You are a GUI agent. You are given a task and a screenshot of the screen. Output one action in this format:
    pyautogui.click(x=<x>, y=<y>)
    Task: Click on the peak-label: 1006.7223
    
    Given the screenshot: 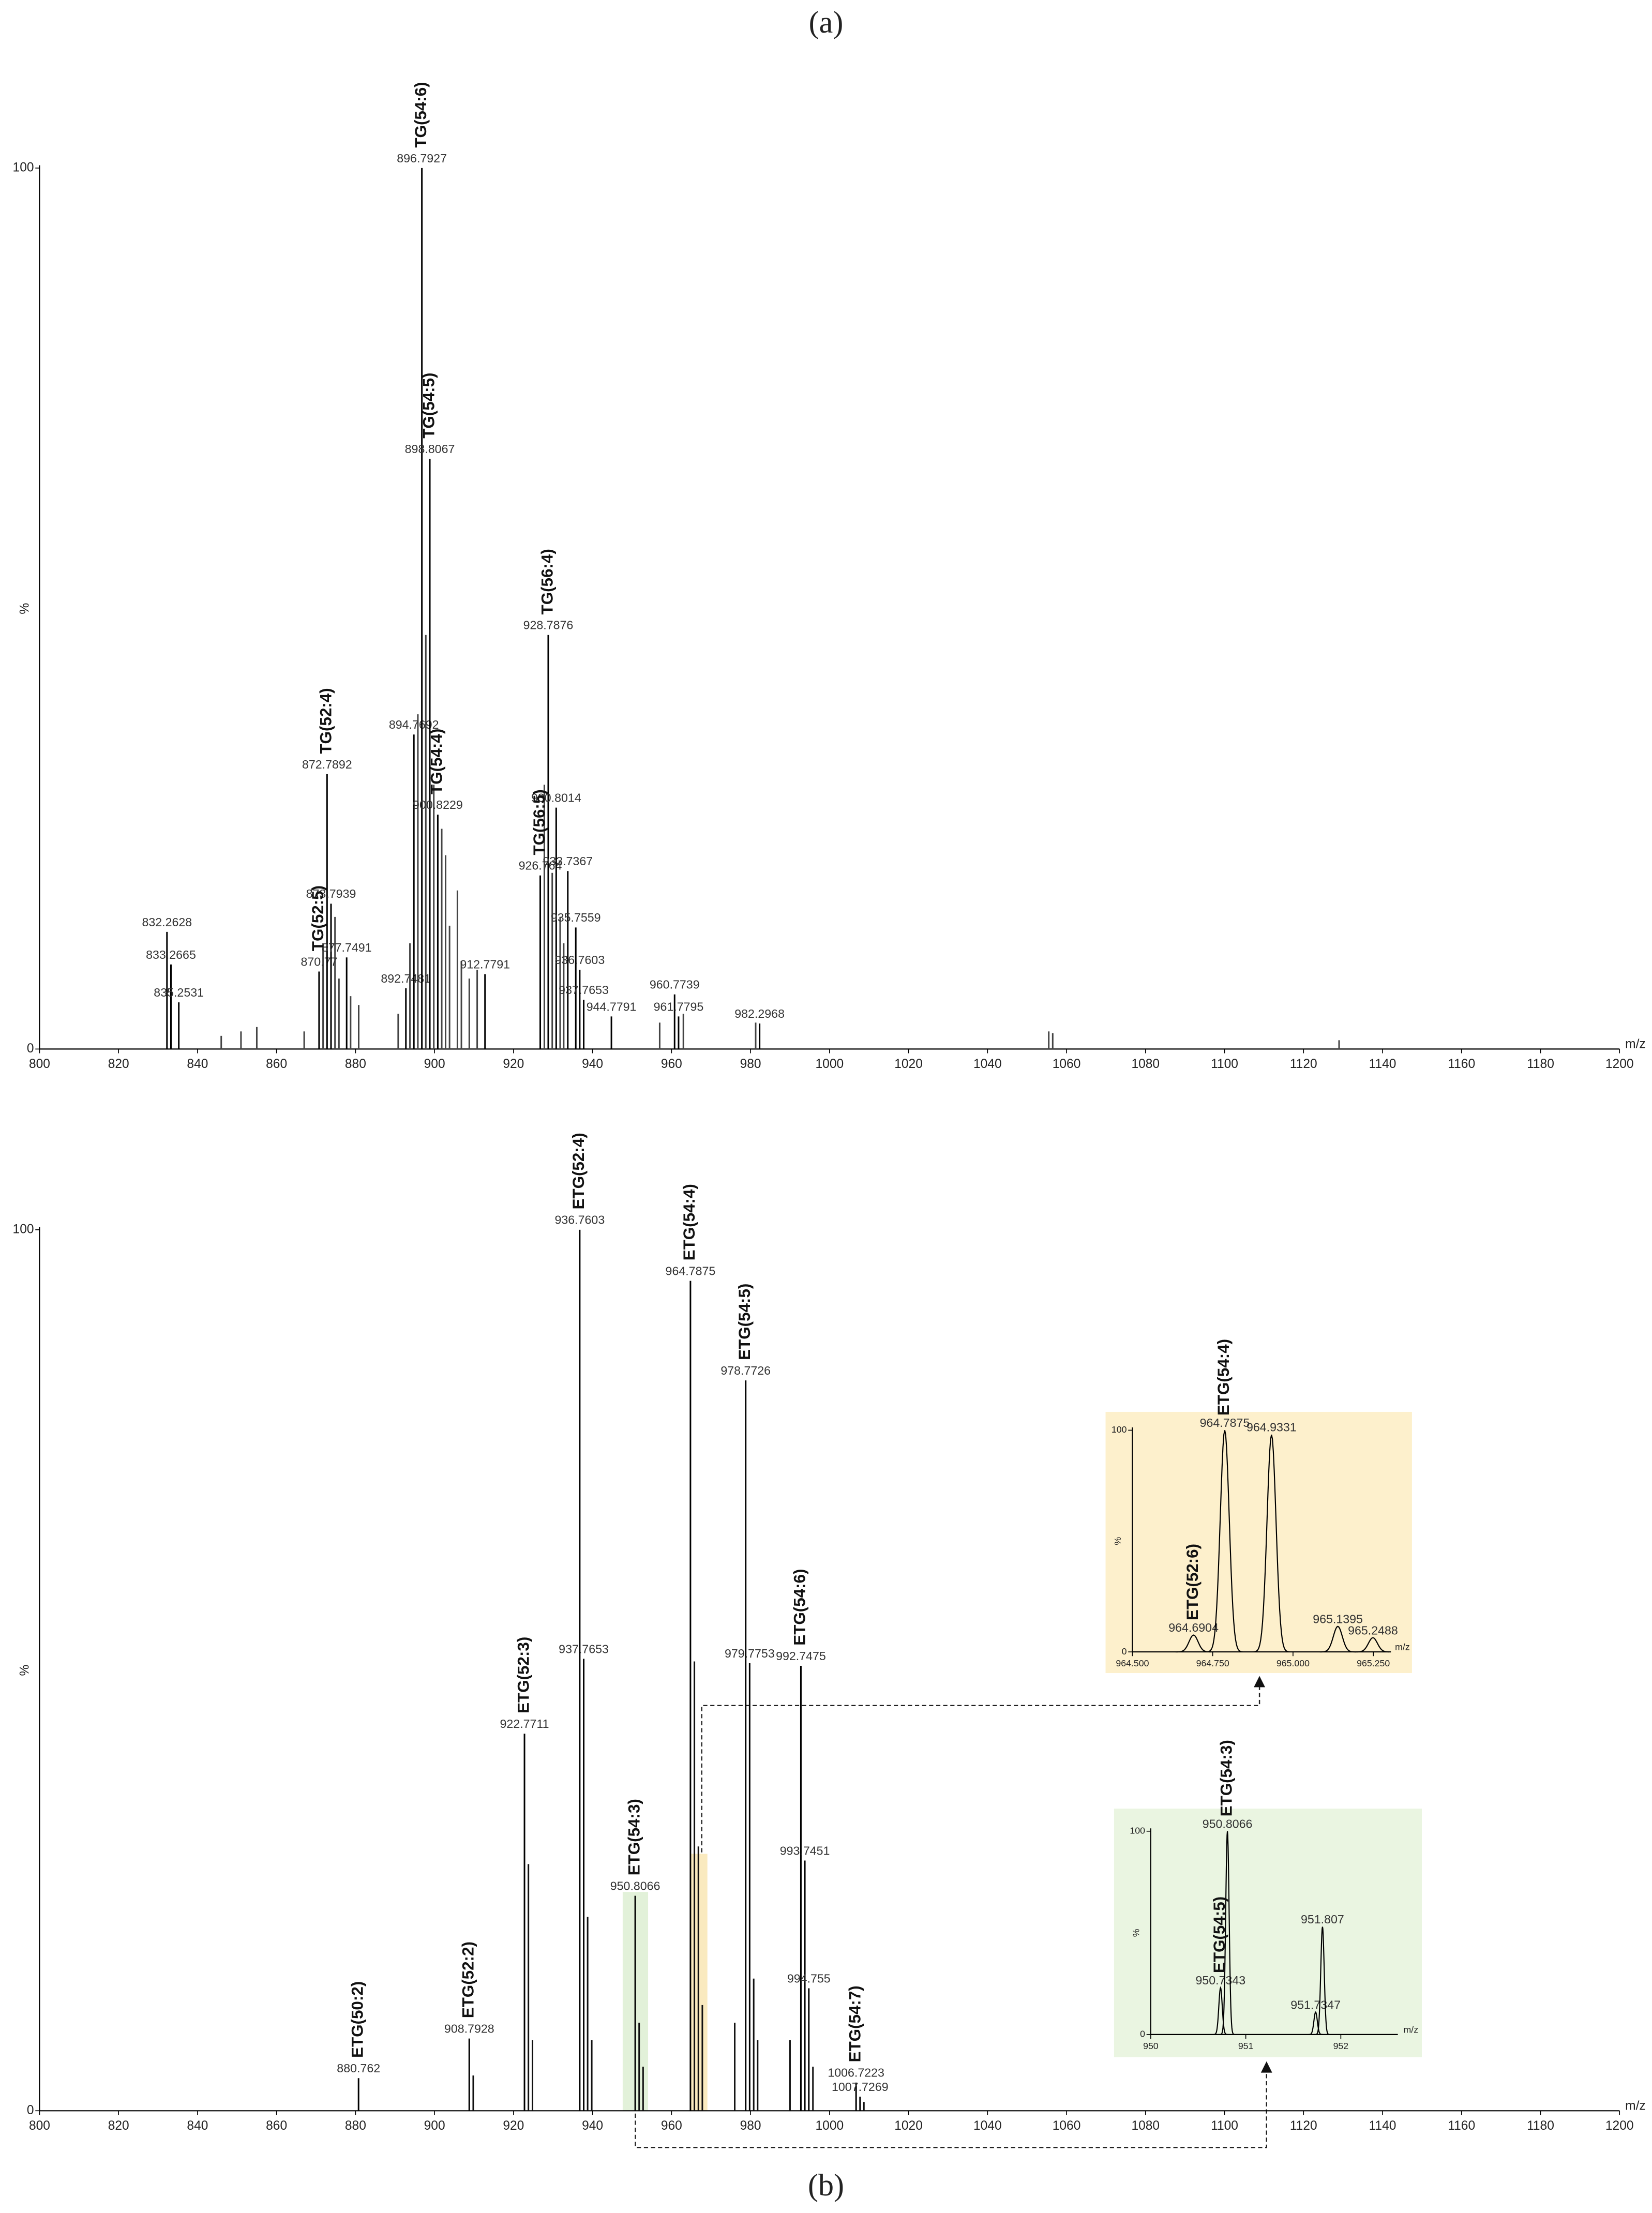 What is the action you would take?
    pyautogui.click(x=856, y=2073)
    